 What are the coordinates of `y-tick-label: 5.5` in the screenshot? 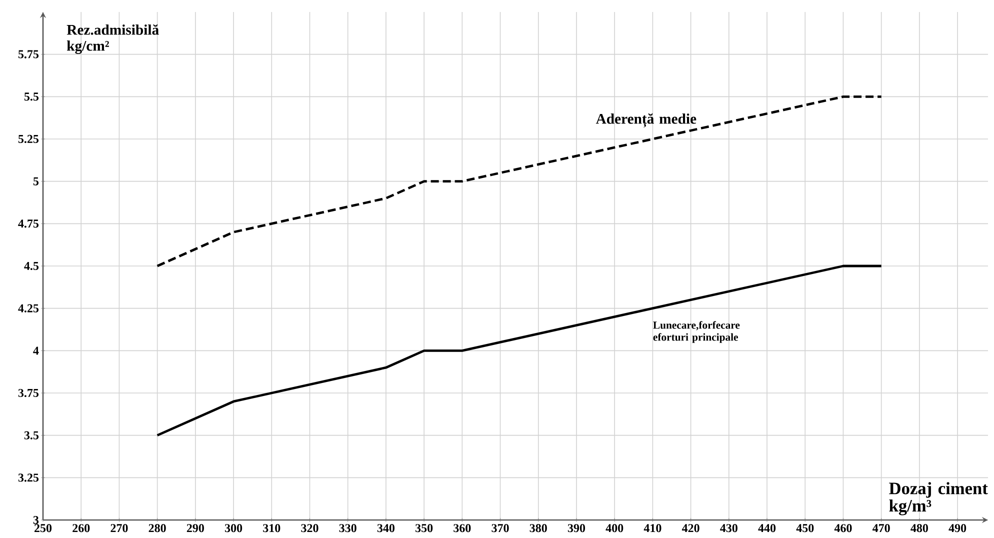 It's located at (31, 96).